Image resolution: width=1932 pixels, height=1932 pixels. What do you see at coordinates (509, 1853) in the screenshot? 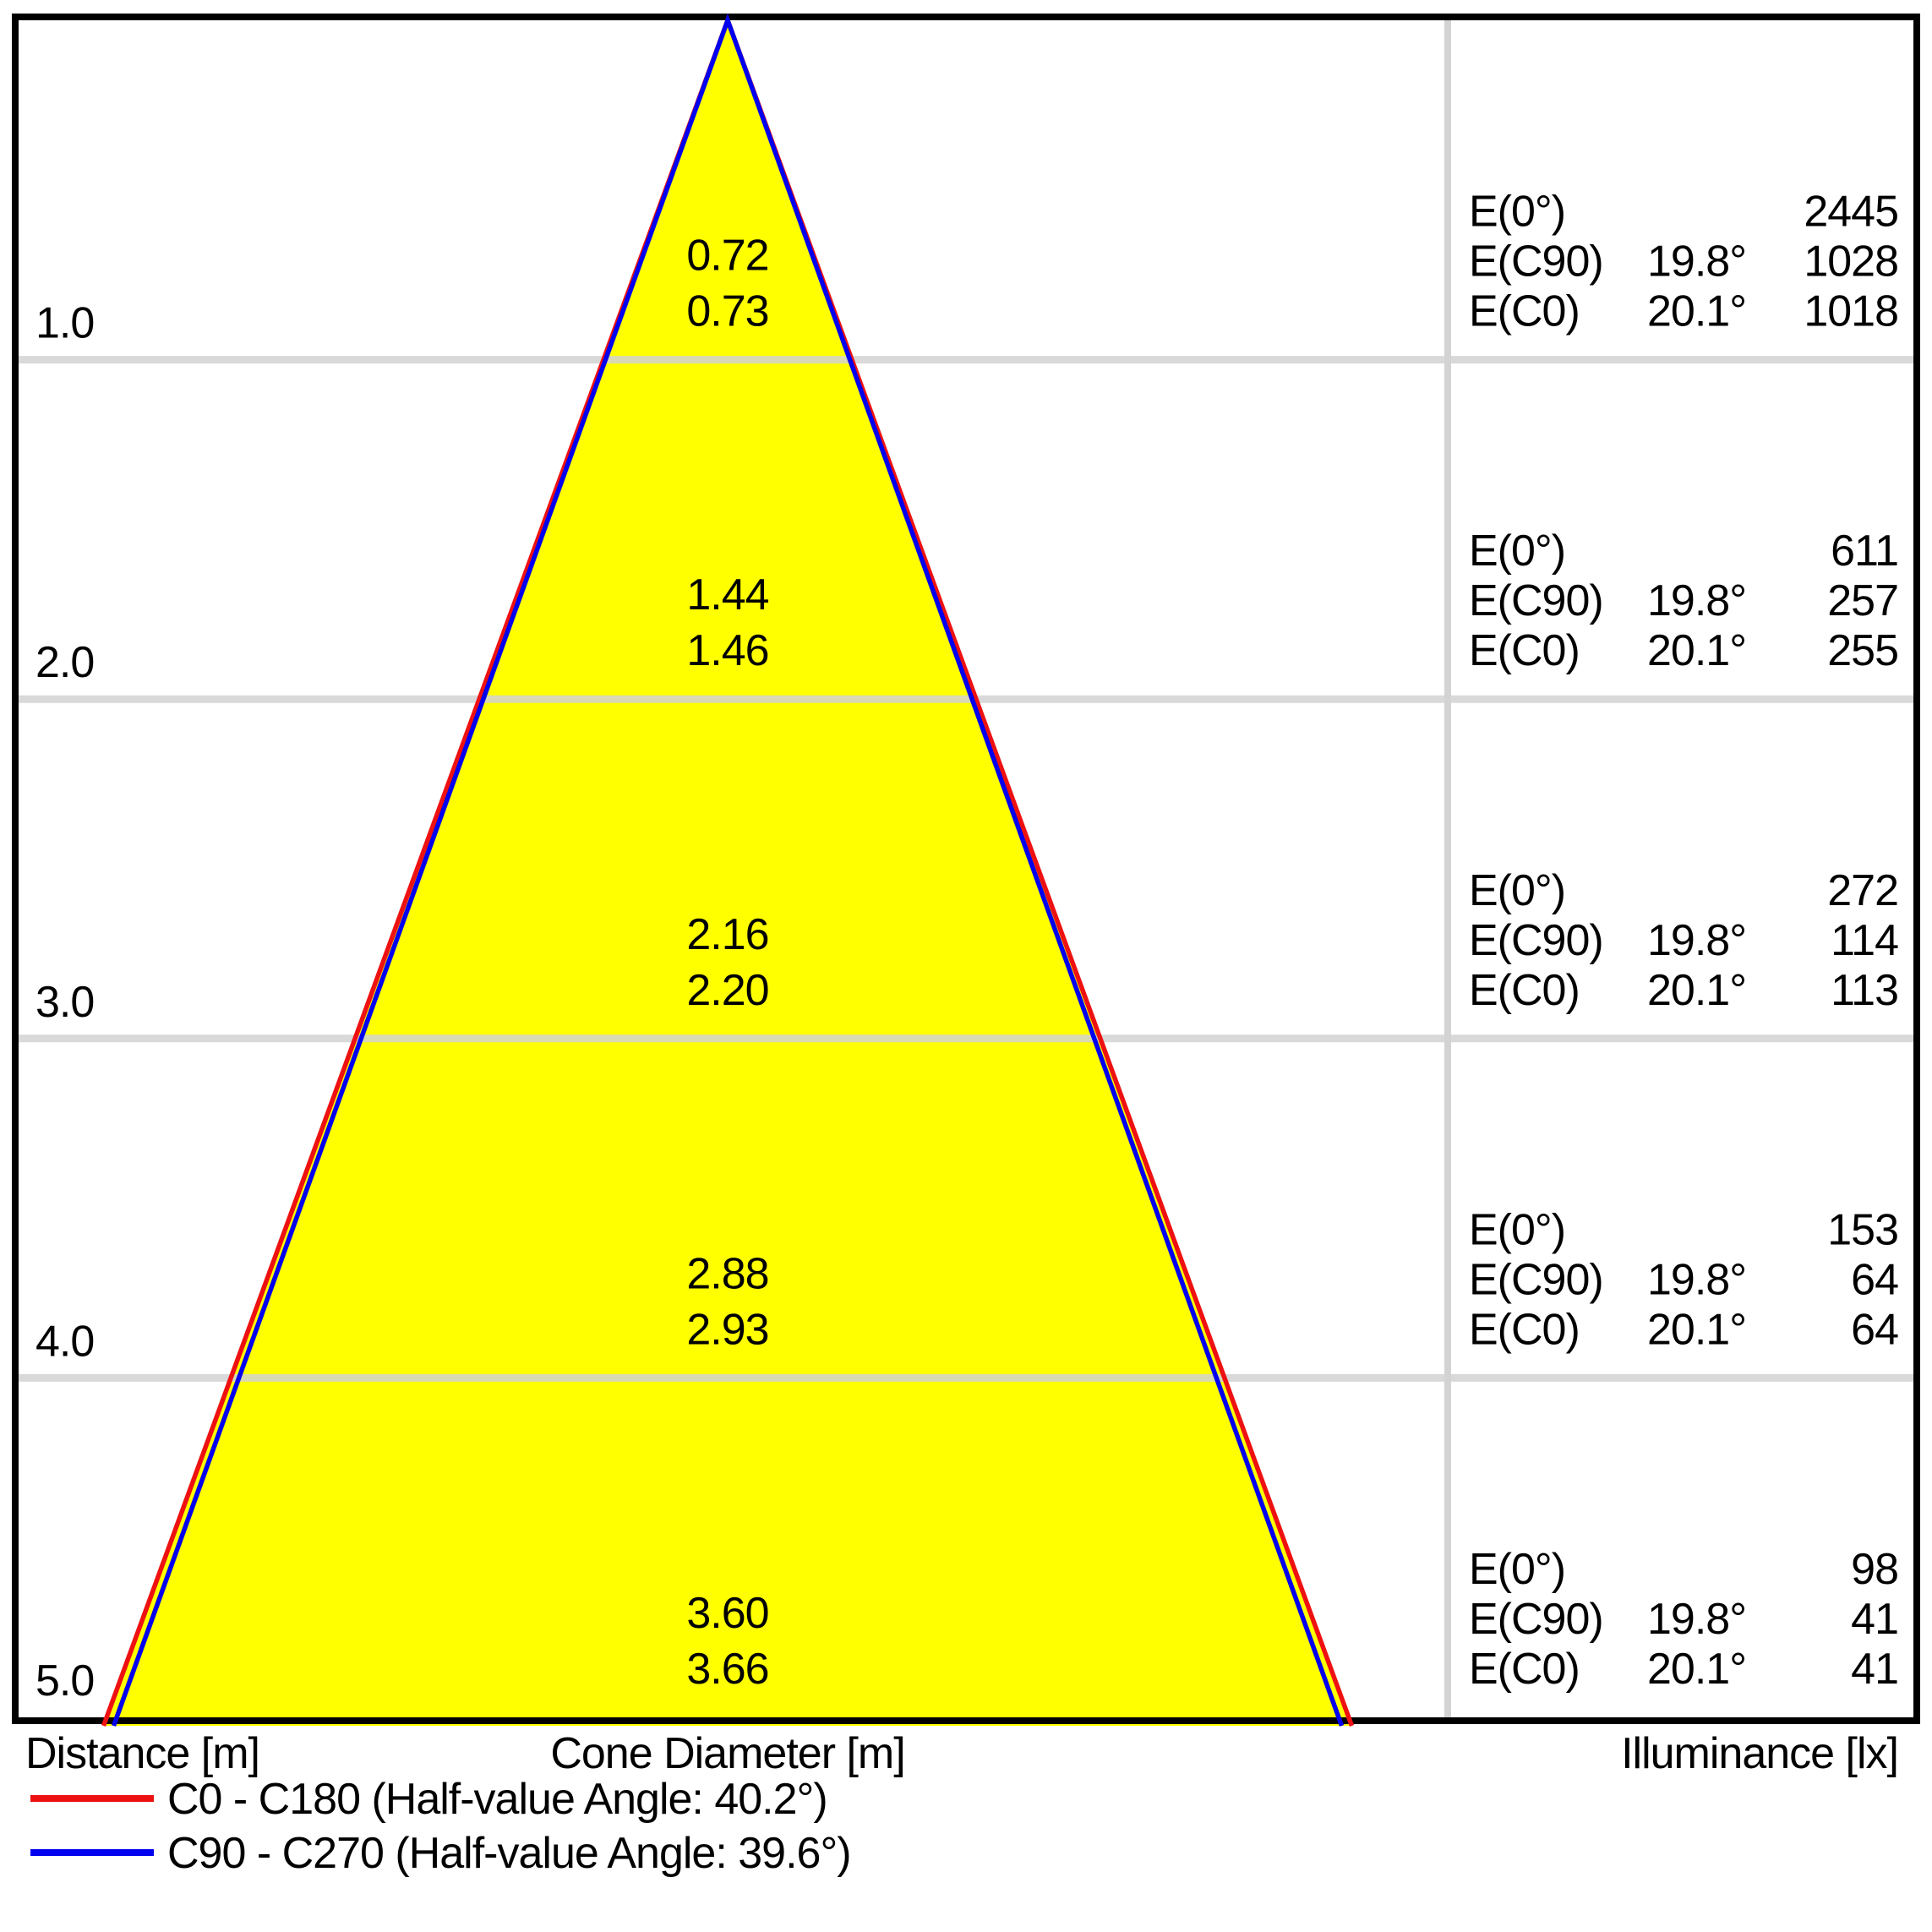
I see `legend-label-c90-c270: C90 - C270 (Half-value Angle: 39.6°)` at bounding box center [509, 1853].